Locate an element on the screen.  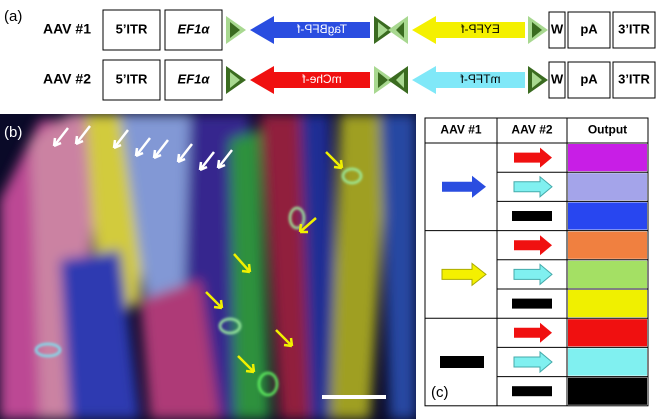
gene-label: TagBFP-f is located at coordinates (321, 29).